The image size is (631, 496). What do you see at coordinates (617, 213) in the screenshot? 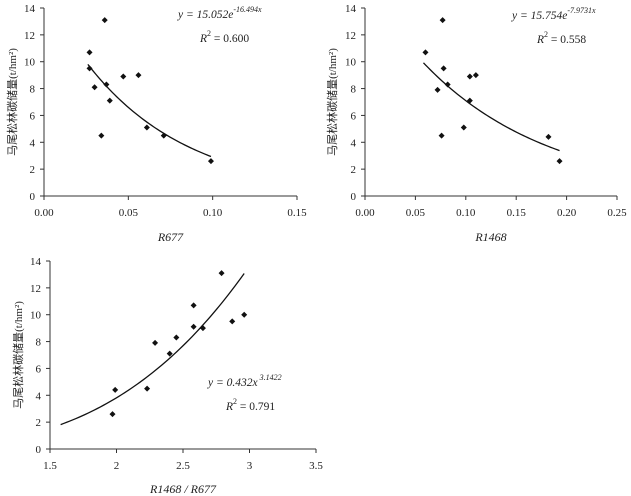
I see `chart-2-x-tick-label: 0.25` at bounding box center [617, 213].